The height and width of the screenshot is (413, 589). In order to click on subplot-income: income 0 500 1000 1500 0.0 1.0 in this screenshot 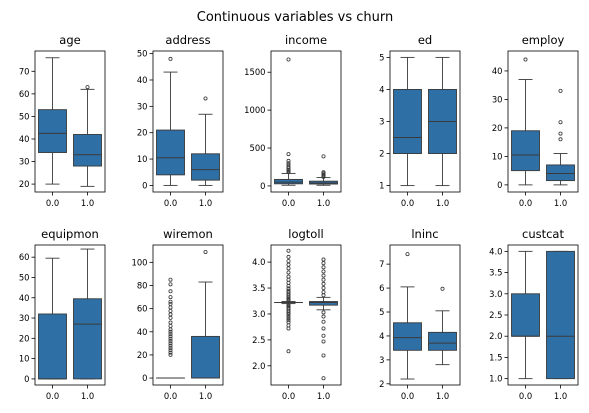, I will do `click(293, 120)`.